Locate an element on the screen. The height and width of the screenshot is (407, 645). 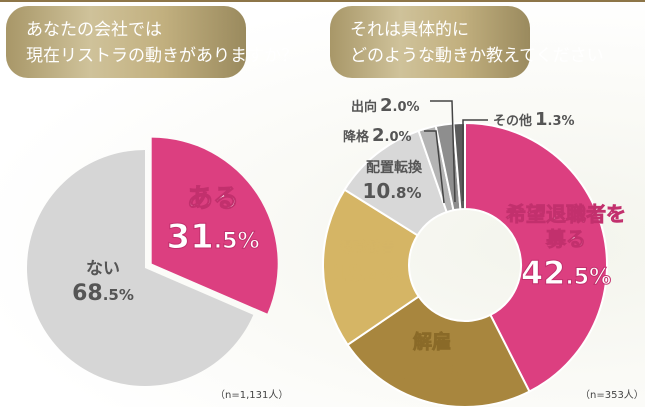
top-border is located at coordinates (322, 1).